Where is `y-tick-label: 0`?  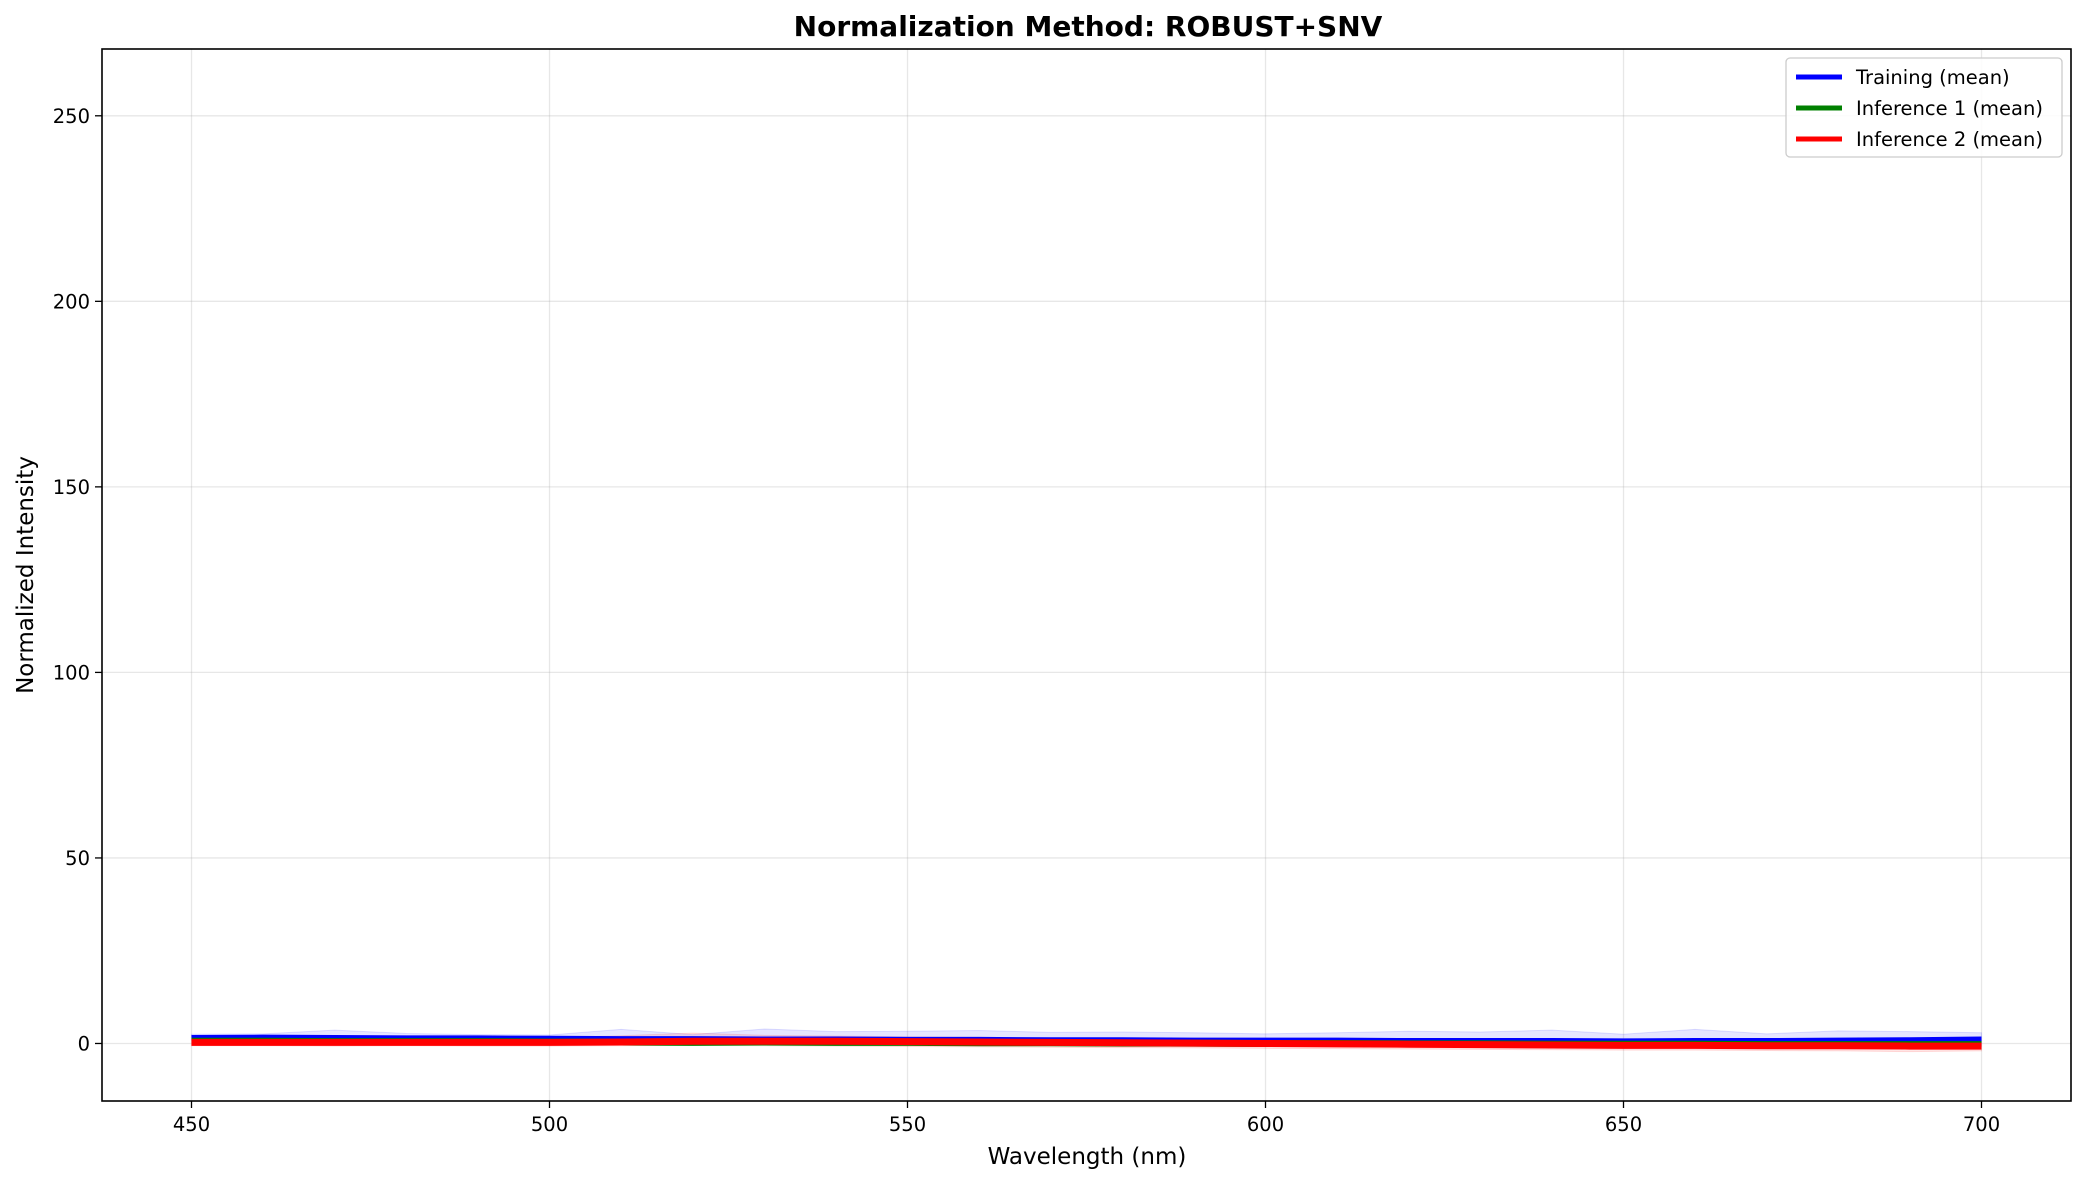 y-tick-label: 0 is located at coordinates (84, 1043).